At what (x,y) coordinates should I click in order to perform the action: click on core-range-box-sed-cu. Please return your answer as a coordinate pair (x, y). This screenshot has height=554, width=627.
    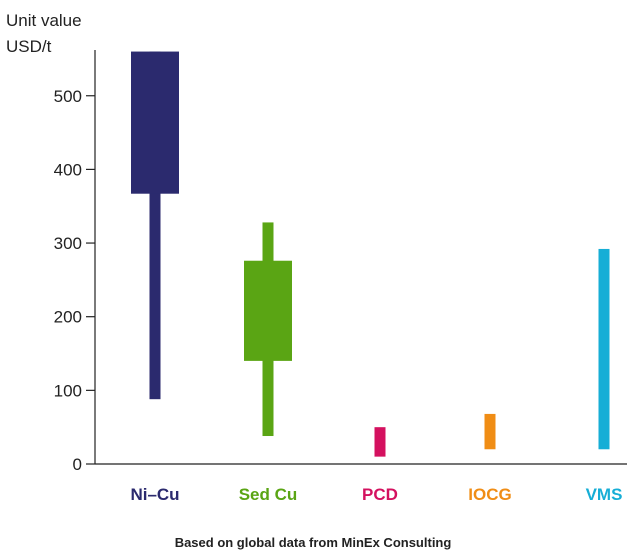
    Looking at the image, I should click on (268, 310).